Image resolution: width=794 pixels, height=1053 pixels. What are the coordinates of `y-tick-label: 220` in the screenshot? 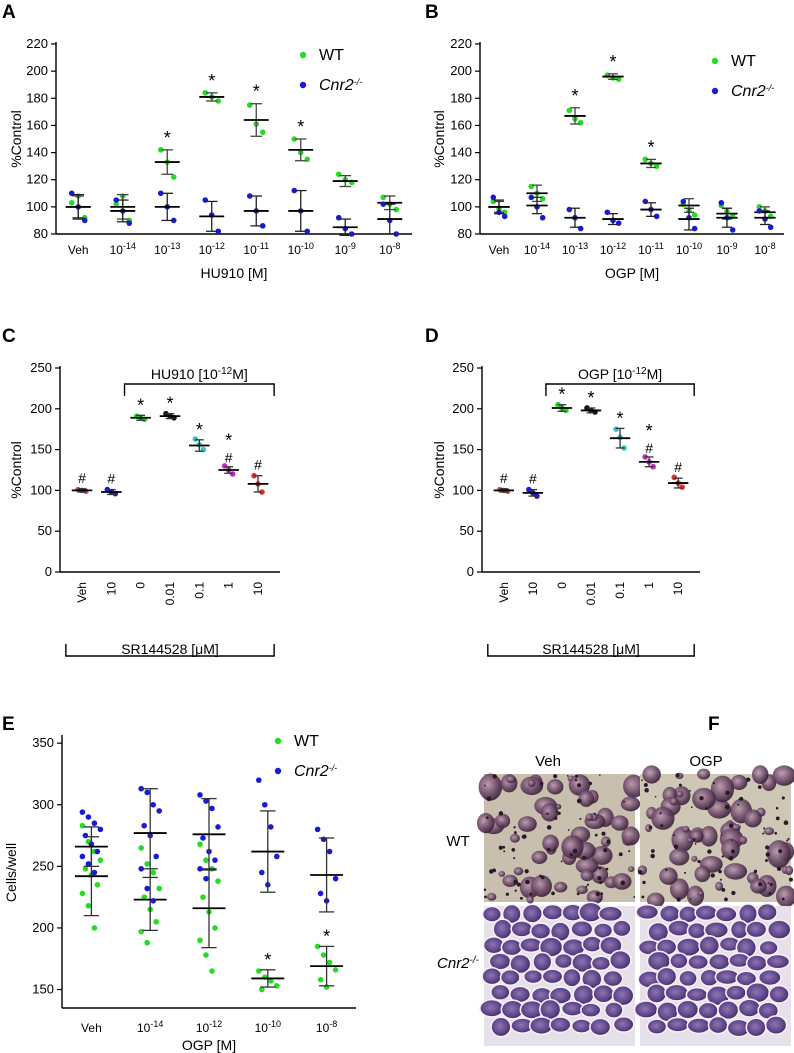 It's located at (37, 43).